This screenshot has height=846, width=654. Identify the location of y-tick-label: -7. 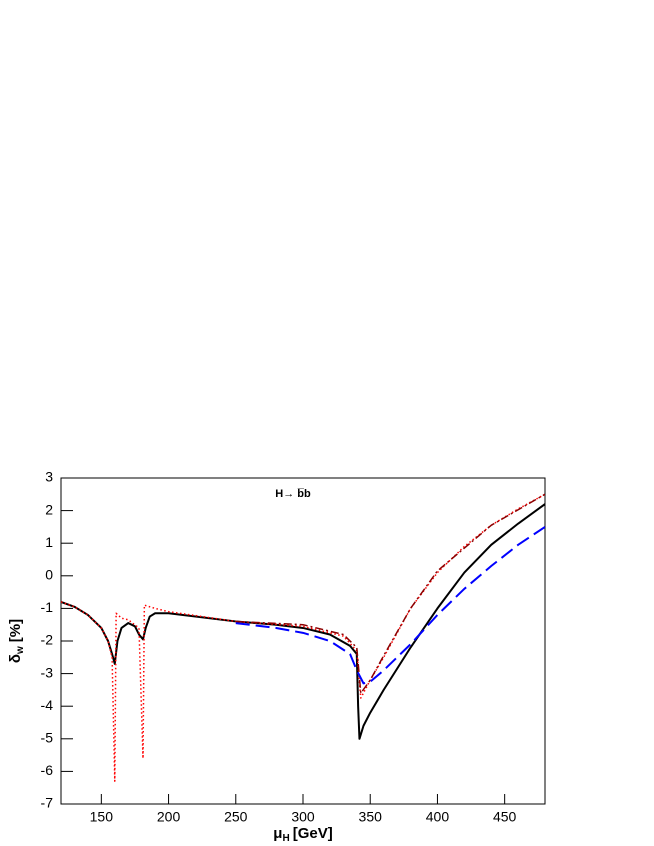
(47, 803).